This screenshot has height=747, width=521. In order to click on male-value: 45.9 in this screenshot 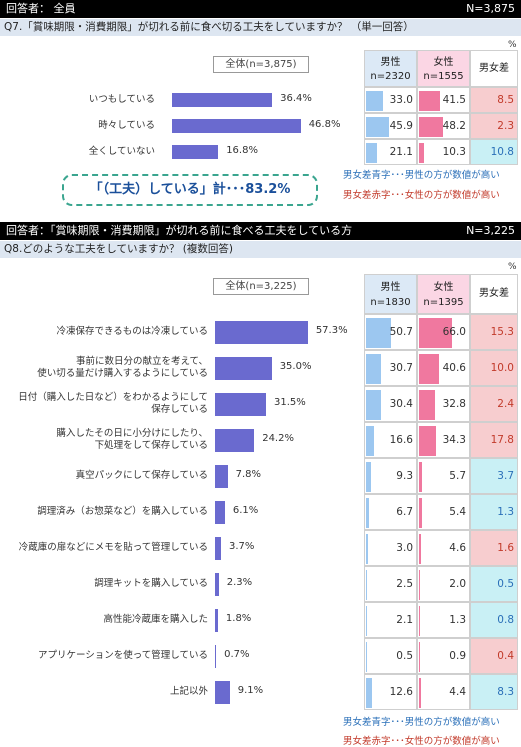, I will do `click(401, 126)`.